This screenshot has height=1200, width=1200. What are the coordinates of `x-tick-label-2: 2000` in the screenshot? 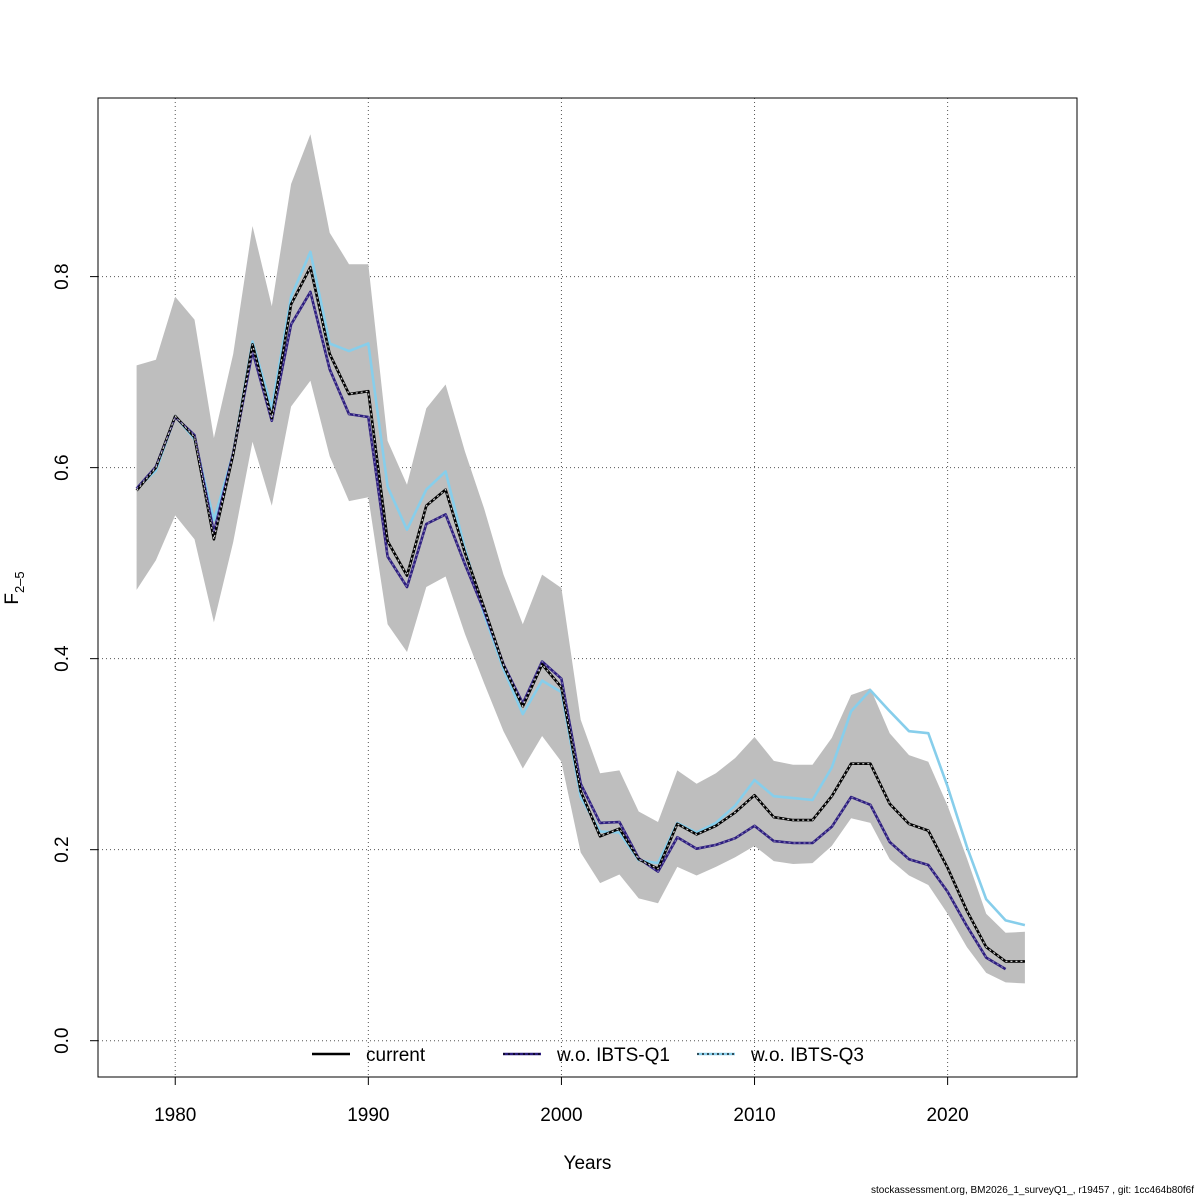 It's located at (561, 1115).